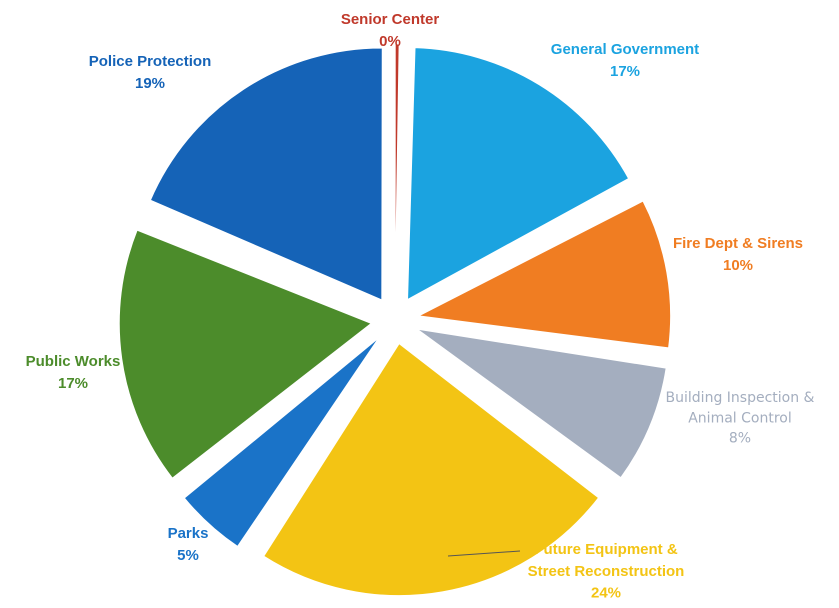 The height and width of the screenshot is (608, 839). Describe the element at coordinates (73, 372) in the screenshot. I see `label-public-works: Public Works 17%` at that location.